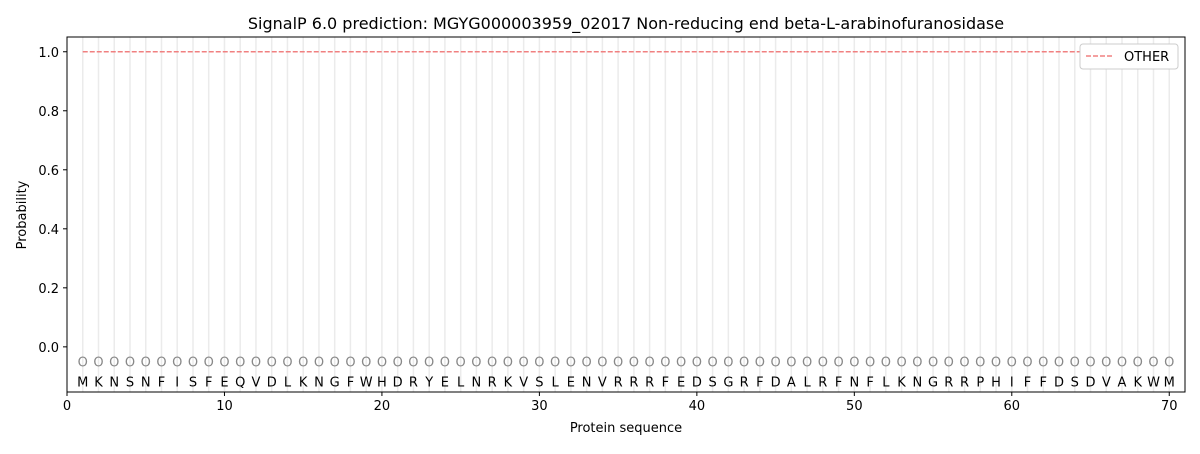 Image resolution: width=1200 pixels, height=454 pixels. I want to click on residue-69: W, so click(1153, 382).